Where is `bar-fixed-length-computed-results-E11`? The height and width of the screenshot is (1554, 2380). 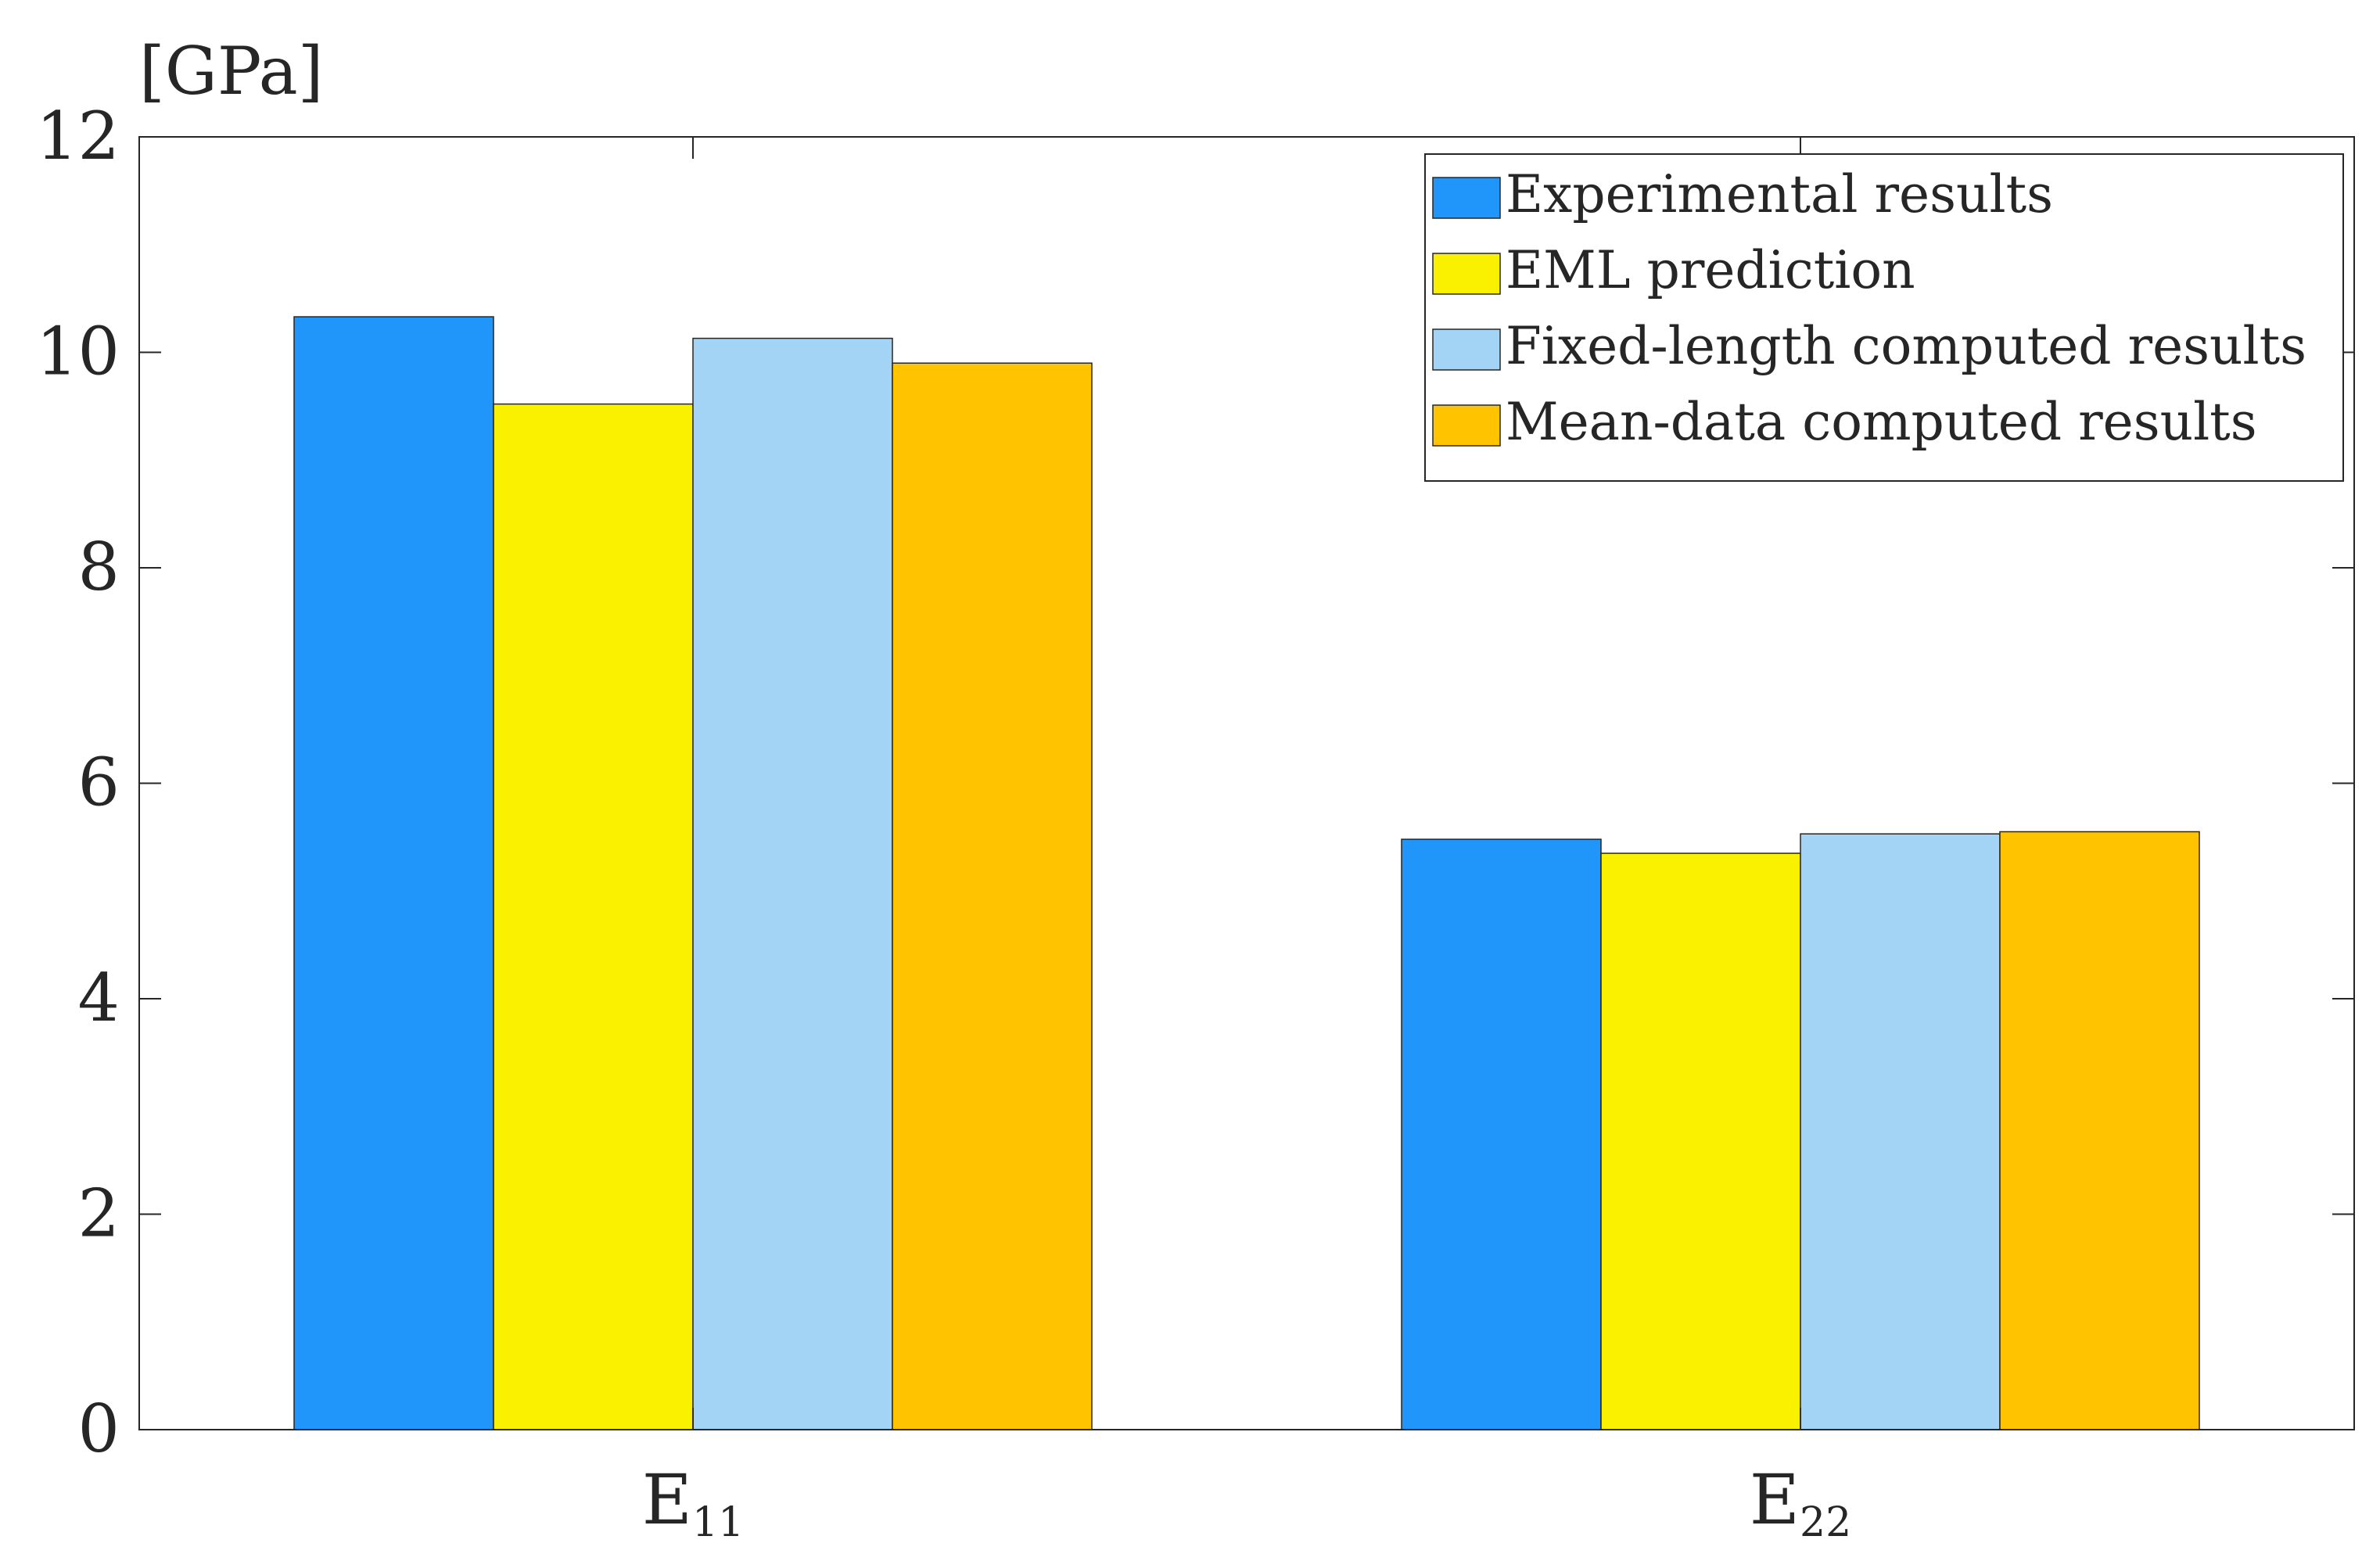
bar-fixed-length-computed-results-E11 is located at coordinates (792, 883).